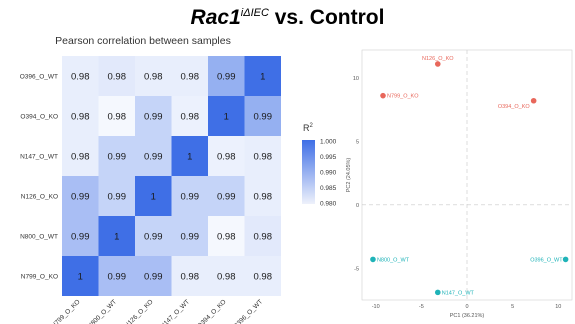  I want to click on pca-x-axis-label: PC1 (36.21%), so click(467, 316).